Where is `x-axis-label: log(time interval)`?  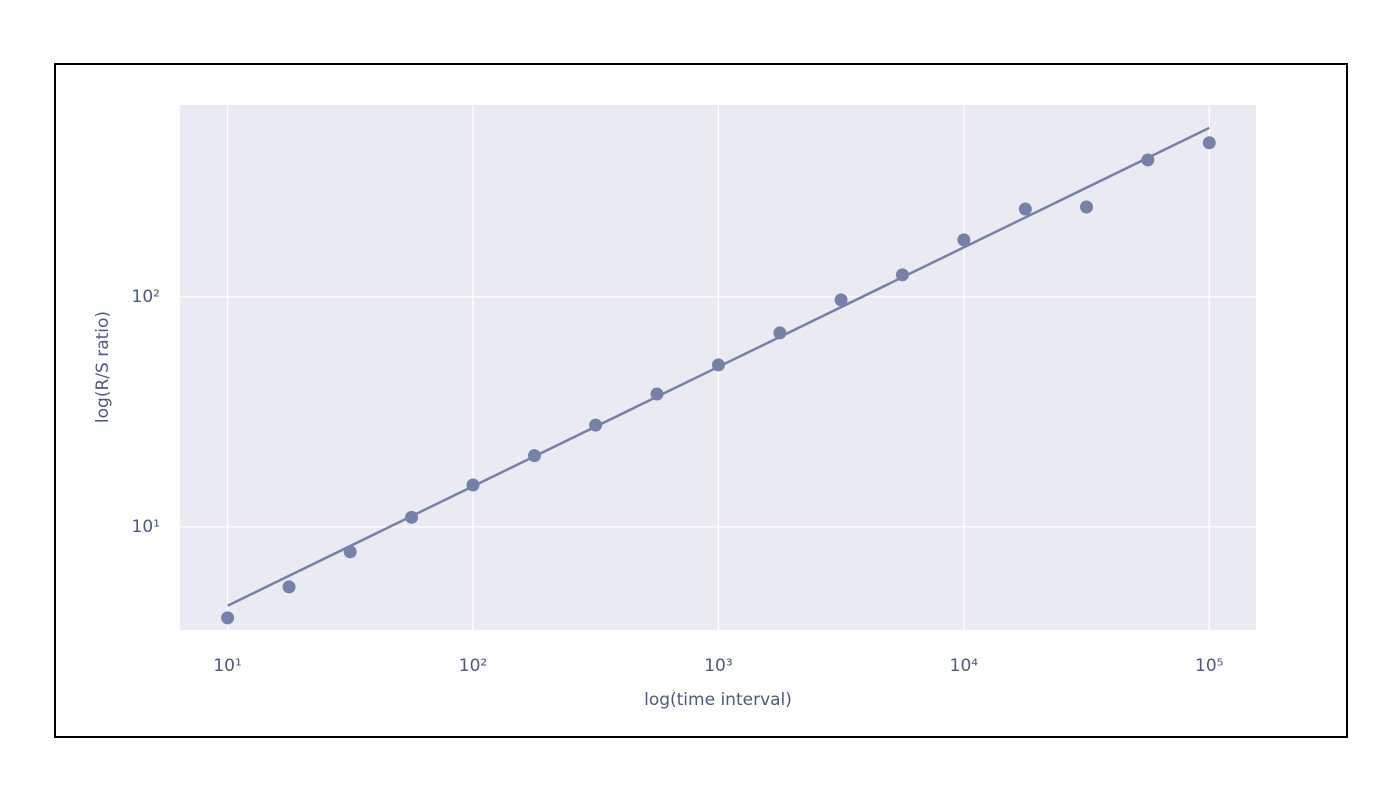 x-axis-label: log(time interval) is located at coordinates (718, 700).